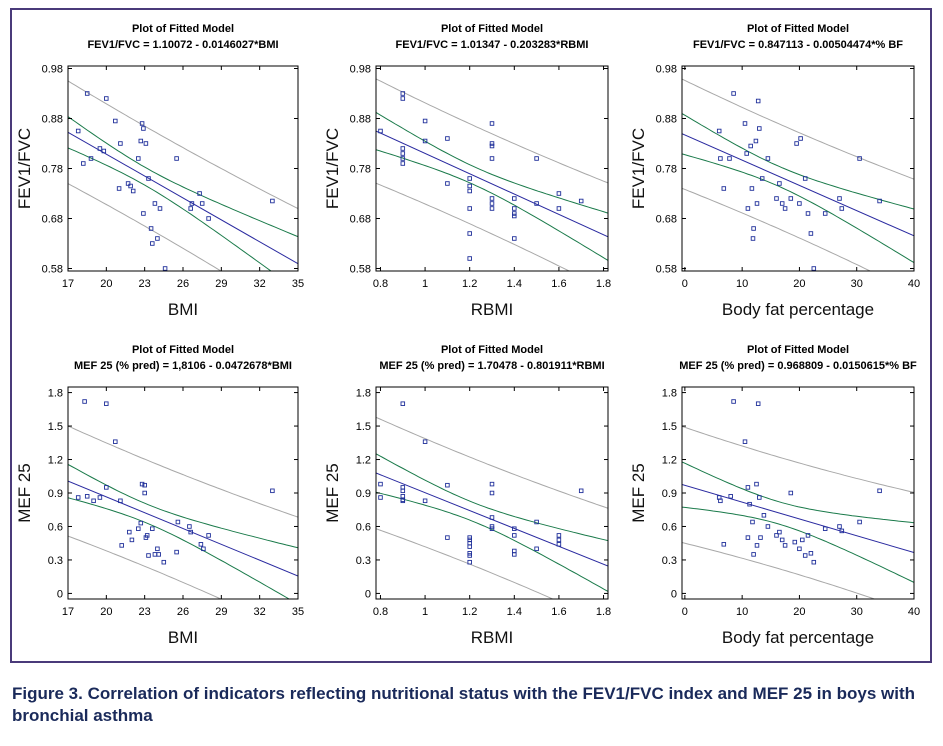 Image resolution: width=943 pixels, height=746 pixels. I want to click on x-axis-label: Body fat percentage, so click(798, 309).